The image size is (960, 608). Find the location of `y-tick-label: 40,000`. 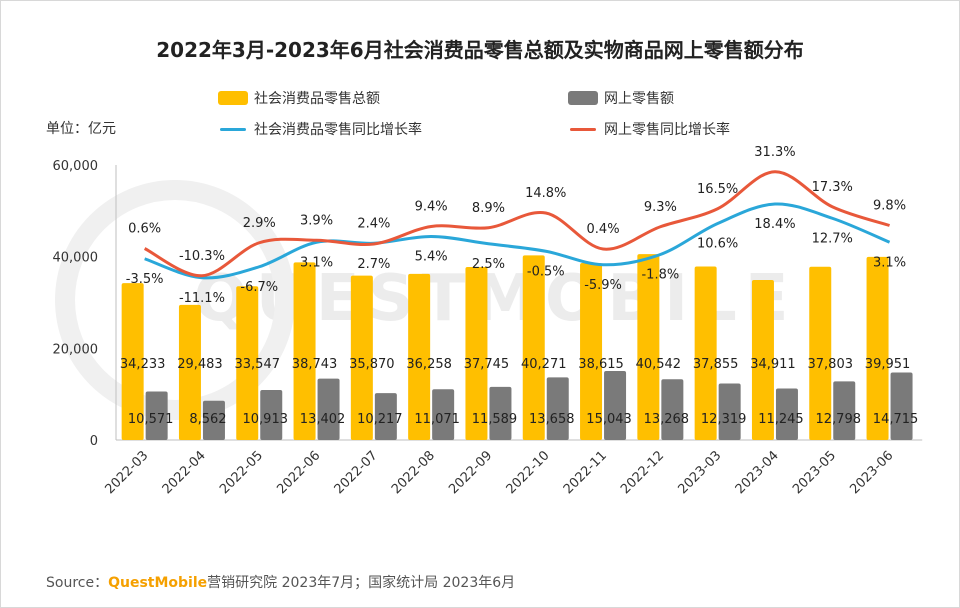

y-tick-label: 40,000 is located at coordinates (76, 258).